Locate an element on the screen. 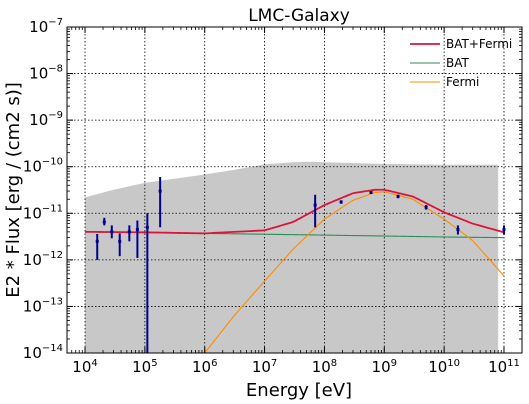 The height and width of the screenshot is (404, 529). x-tick-label: 108 is located at coordinates (324, 367).